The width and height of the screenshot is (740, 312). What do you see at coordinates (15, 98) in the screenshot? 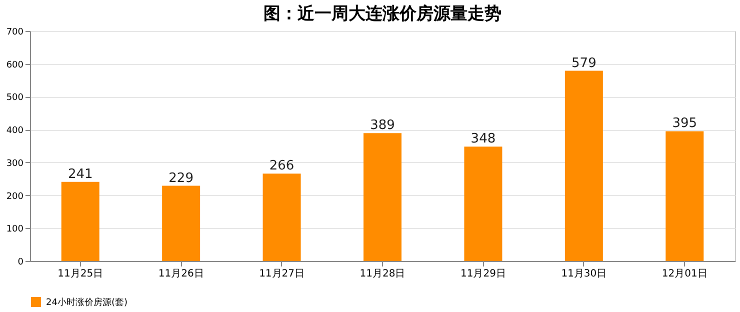
I see `y-tick-label: 500` at bounding box center [15, 98].